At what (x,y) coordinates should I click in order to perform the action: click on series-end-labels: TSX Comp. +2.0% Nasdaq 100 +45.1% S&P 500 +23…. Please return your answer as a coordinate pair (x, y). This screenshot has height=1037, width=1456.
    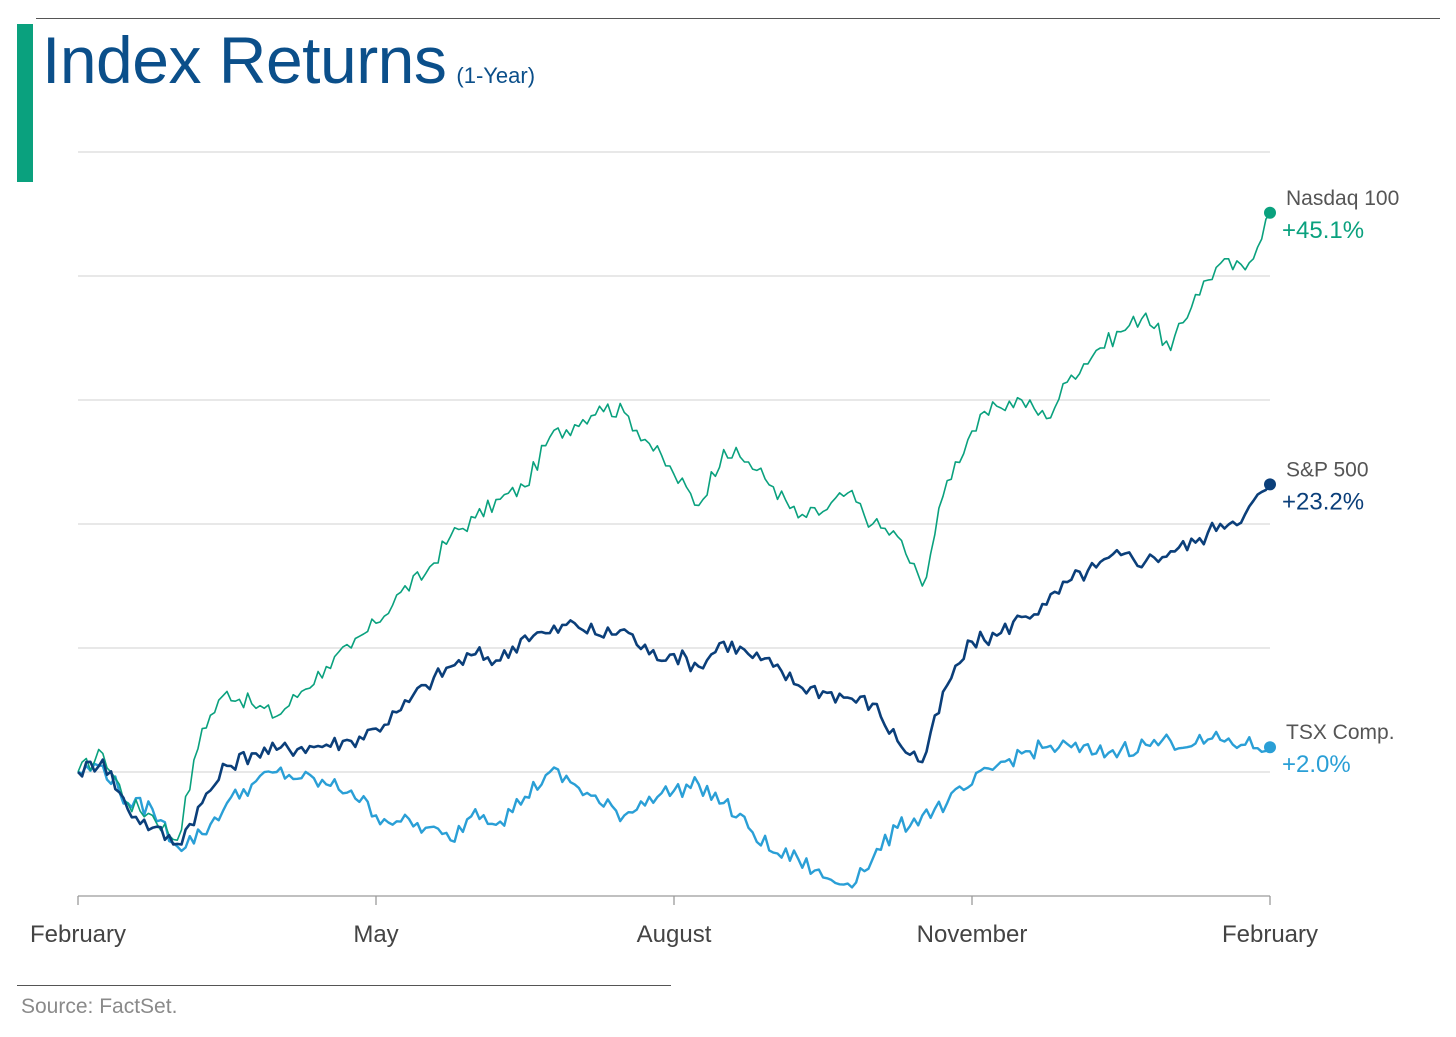
    Looking at the image, I should click on (1331, 482).